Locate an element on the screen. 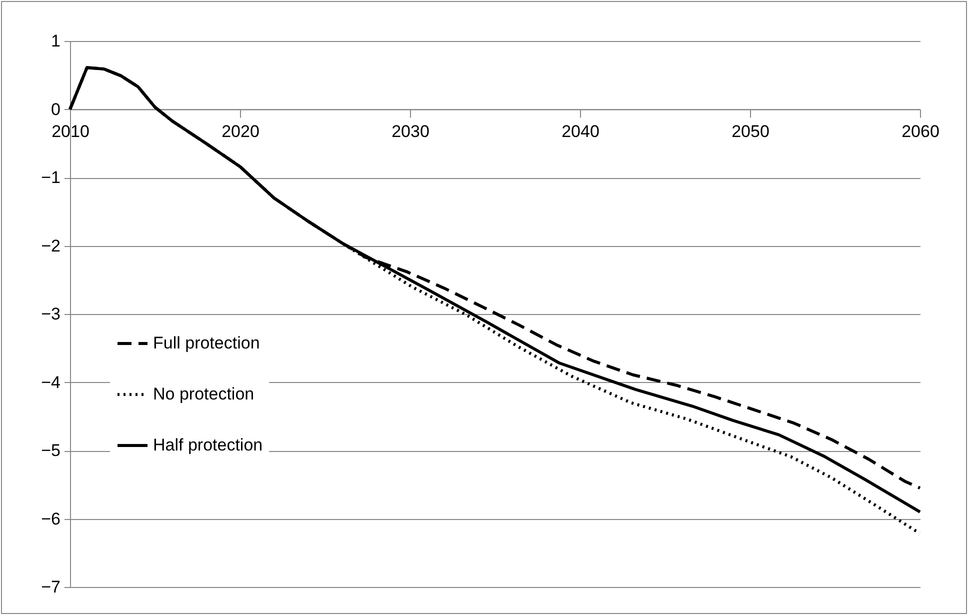 This screenshot has height=615, width=968. x-tick-label: 2010 is located at coordinates (71, 131).